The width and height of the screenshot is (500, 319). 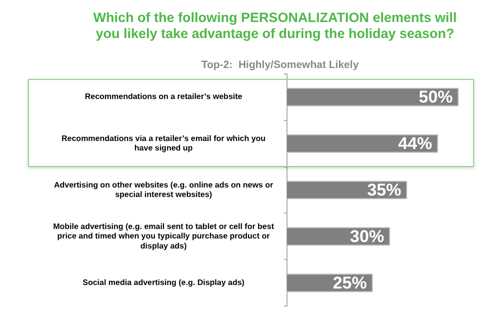 I want to click on chart-subtitle: Top-2: Highly/Somewhat Likely, so click(x=280, y=65).